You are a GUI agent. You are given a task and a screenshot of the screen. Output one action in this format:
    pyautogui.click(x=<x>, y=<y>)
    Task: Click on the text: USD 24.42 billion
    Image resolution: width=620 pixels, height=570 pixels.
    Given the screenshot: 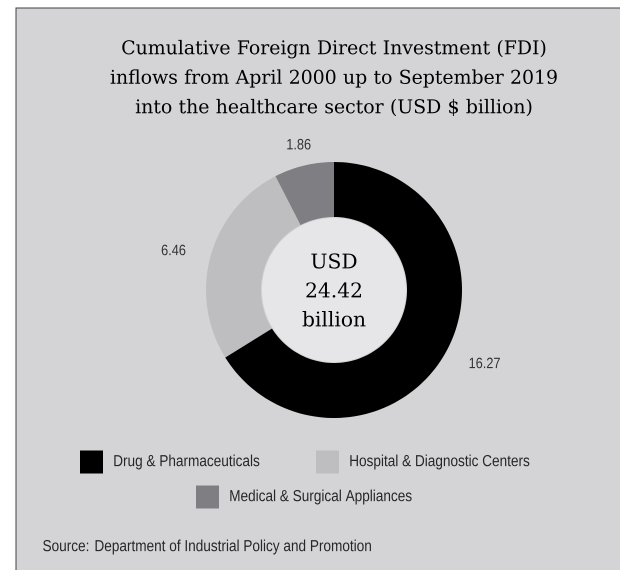 What is the action you would take?
    pyautogui.click(x=334, y=290)
    